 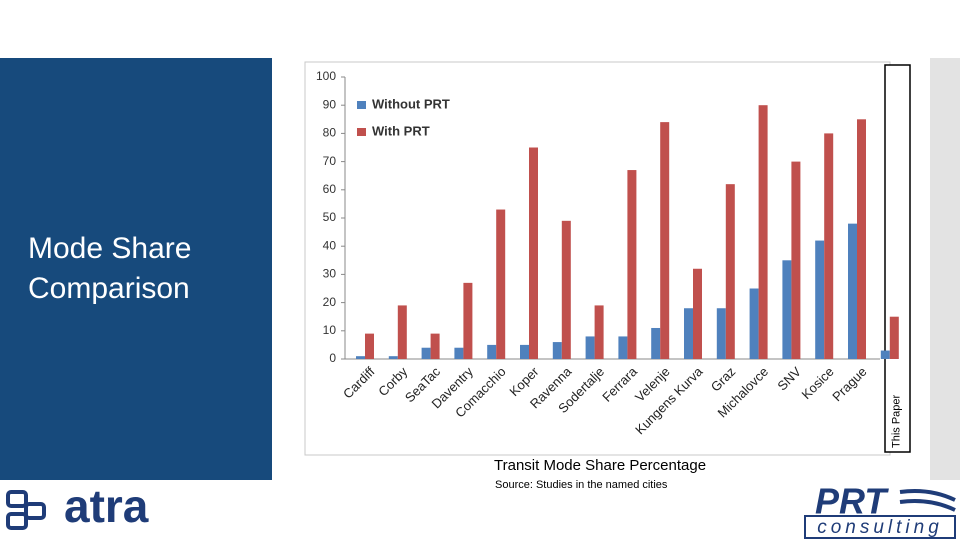 I want to click on chart-source: Source: Studies in the named cities, so click(x=581, y=485).